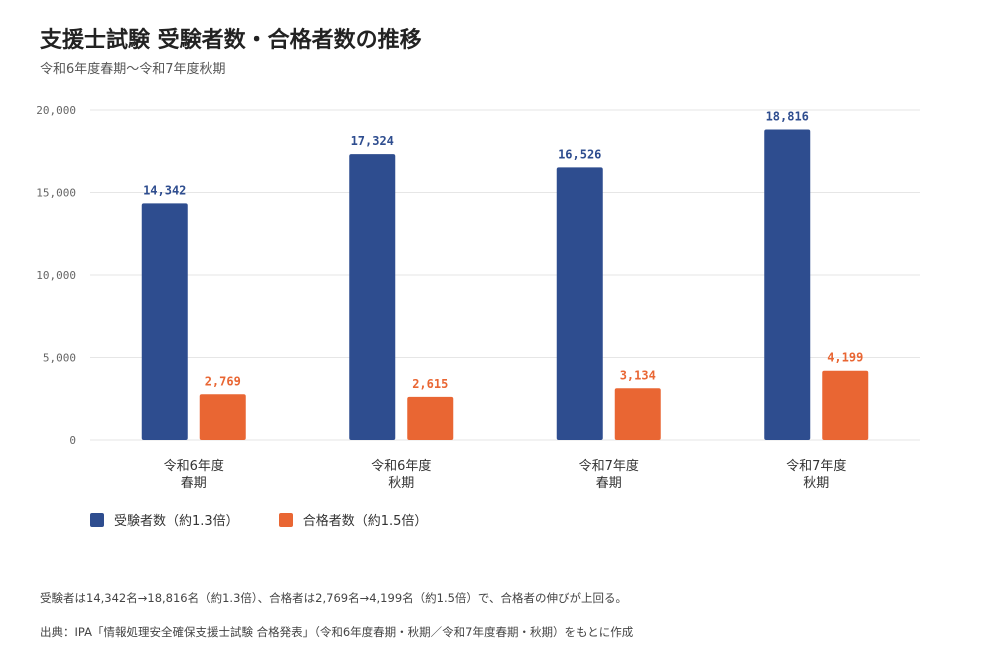 The width and height of the screenshot is (1000, 660). I want to click on chart-title: 支援士試験 受験者数・合格者数の推移, so click(231, 40).